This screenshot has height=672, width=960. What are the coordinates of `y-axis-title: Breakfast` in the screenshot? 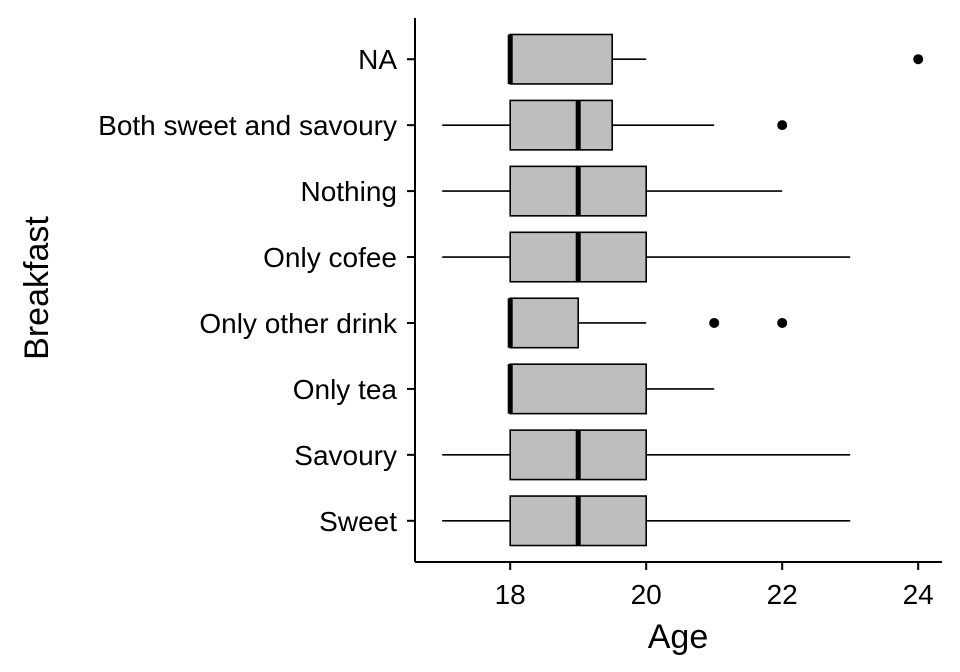 It's located at (37, 288).